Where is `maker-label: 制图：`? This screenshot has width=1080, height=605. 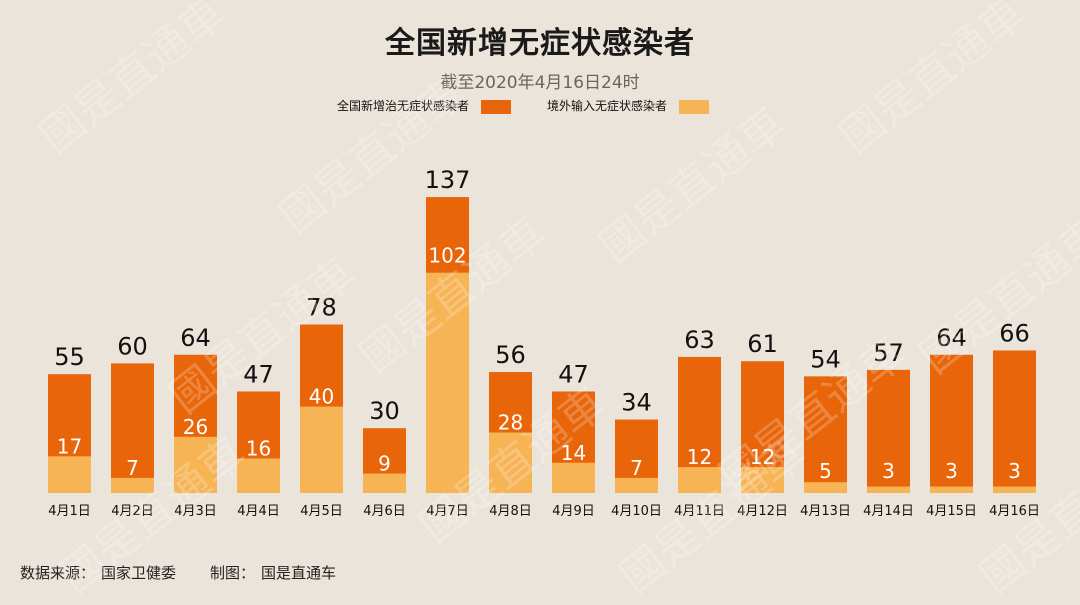
maker-label: 制图： is located at coordinates (233, 573).